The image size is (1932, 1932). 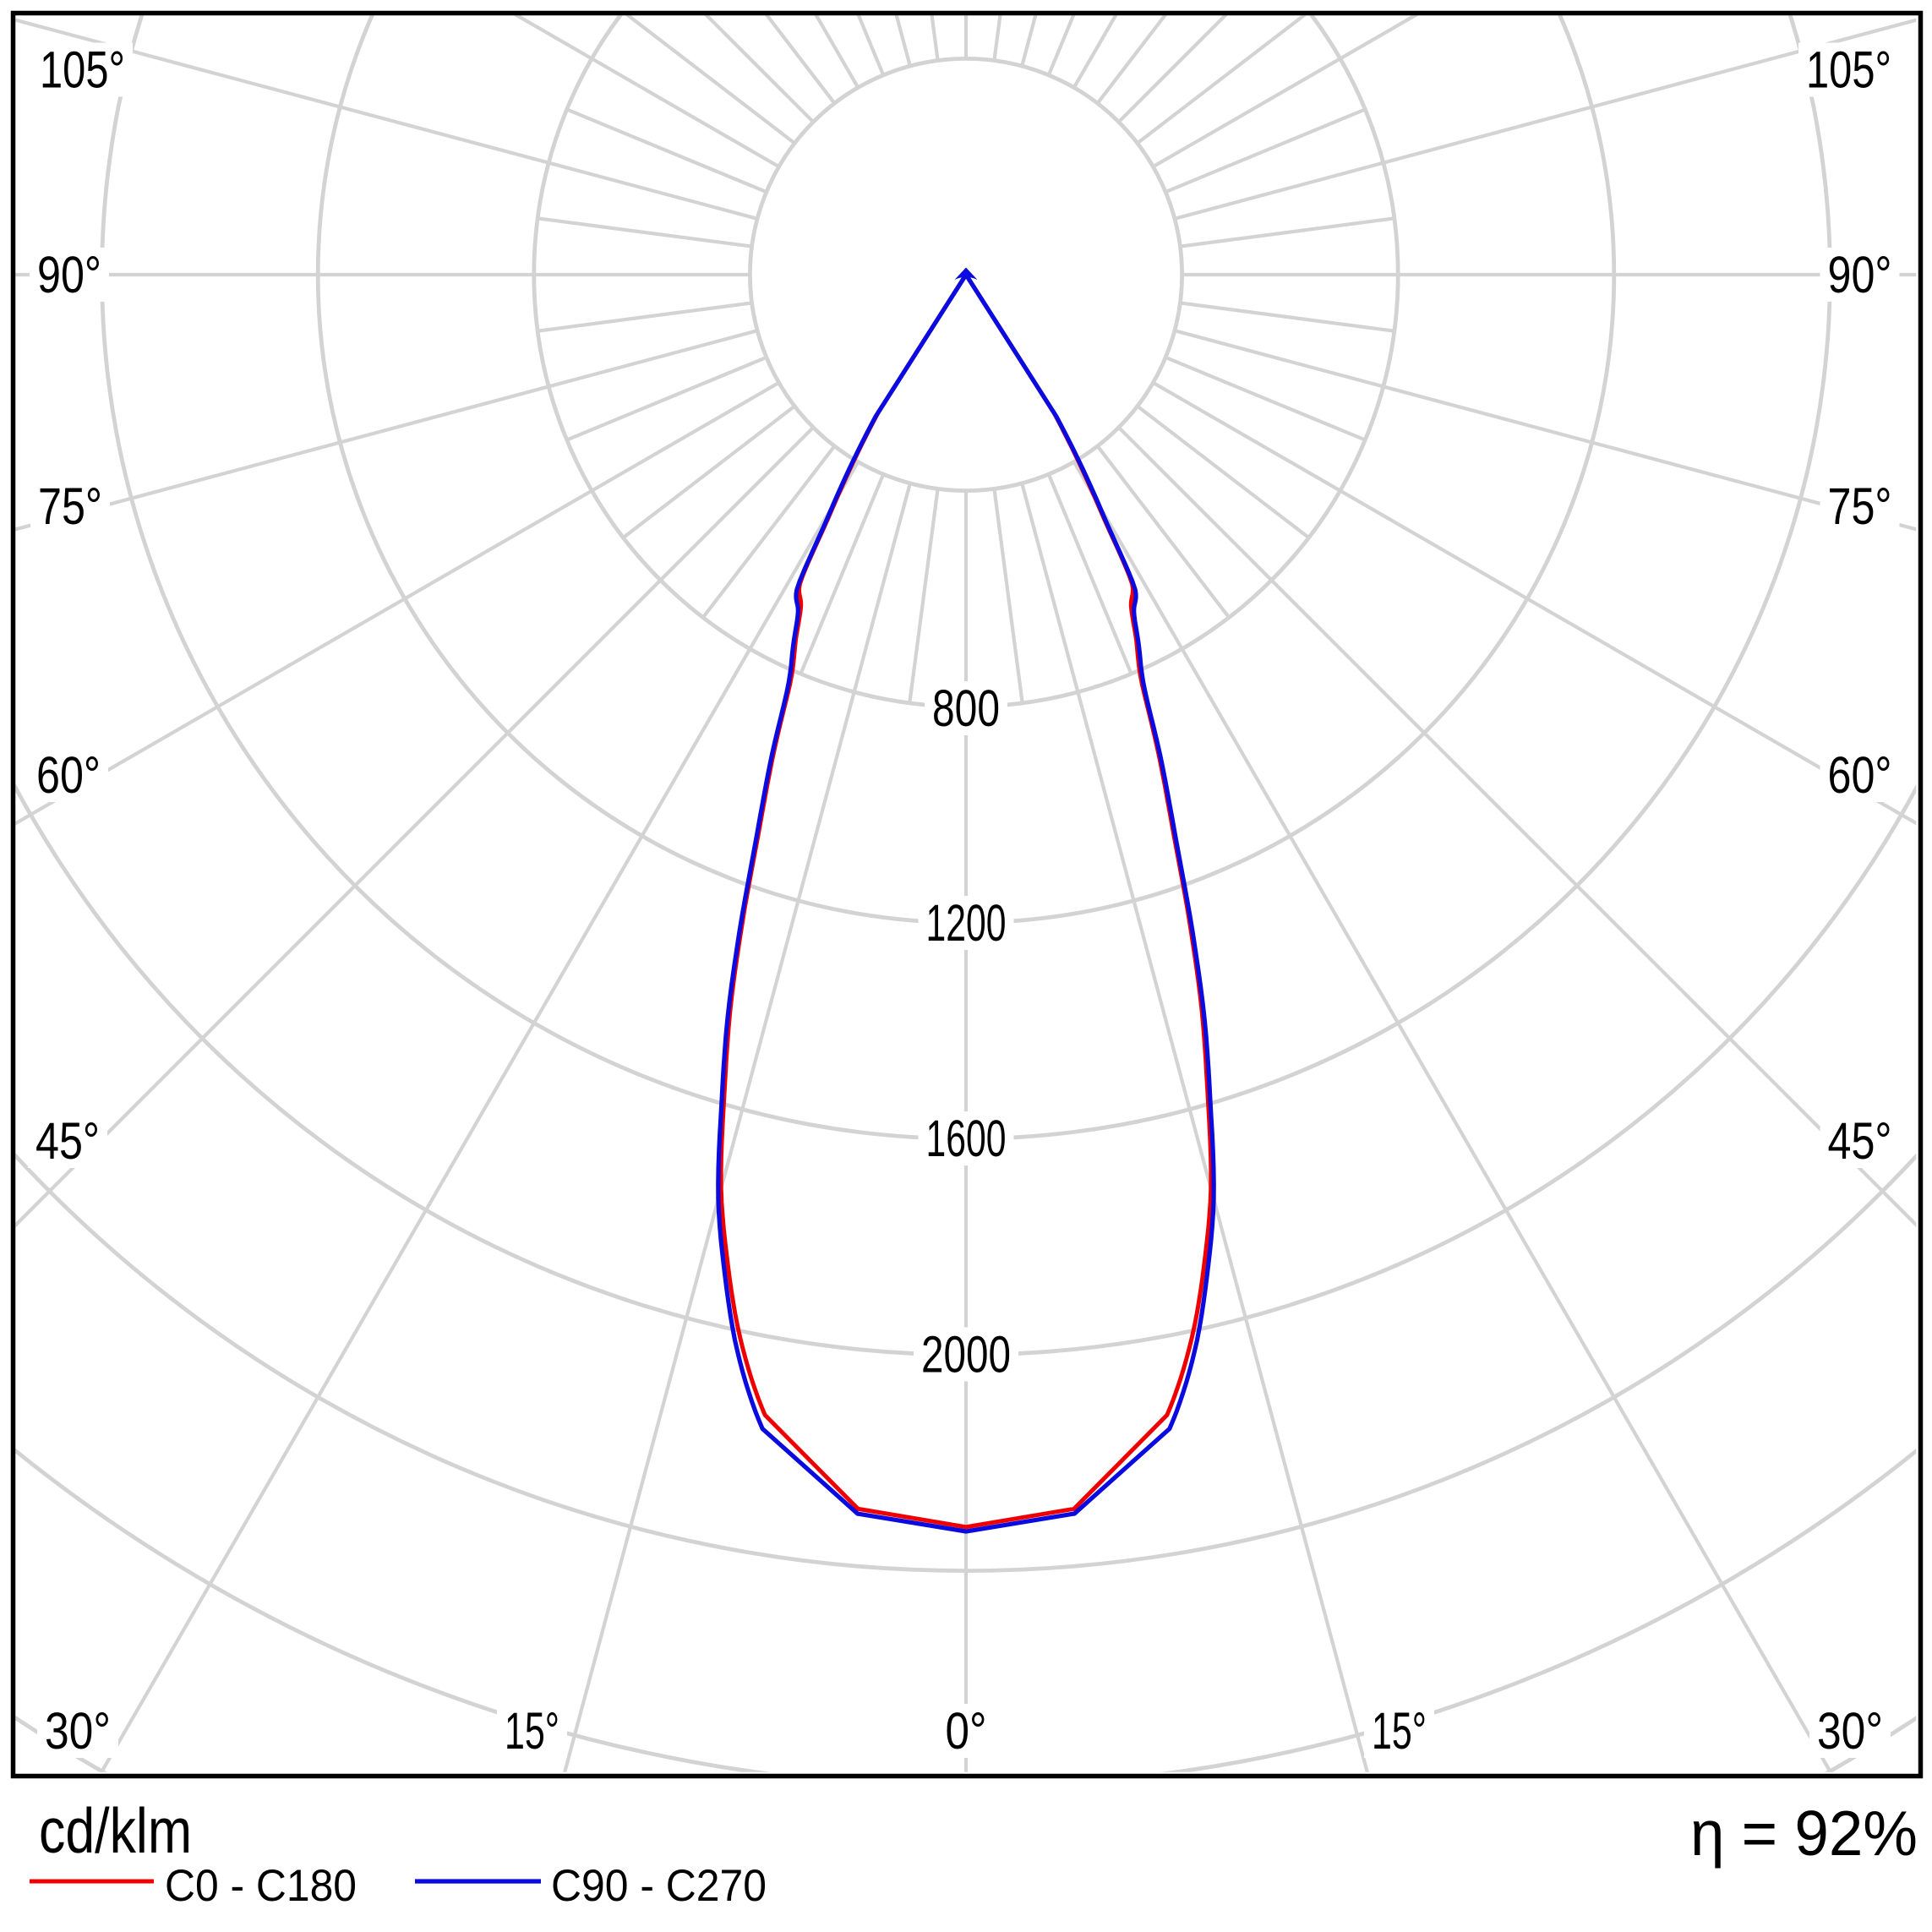 I want to click on svg-text: 0°, so click(x=966, y=1731).